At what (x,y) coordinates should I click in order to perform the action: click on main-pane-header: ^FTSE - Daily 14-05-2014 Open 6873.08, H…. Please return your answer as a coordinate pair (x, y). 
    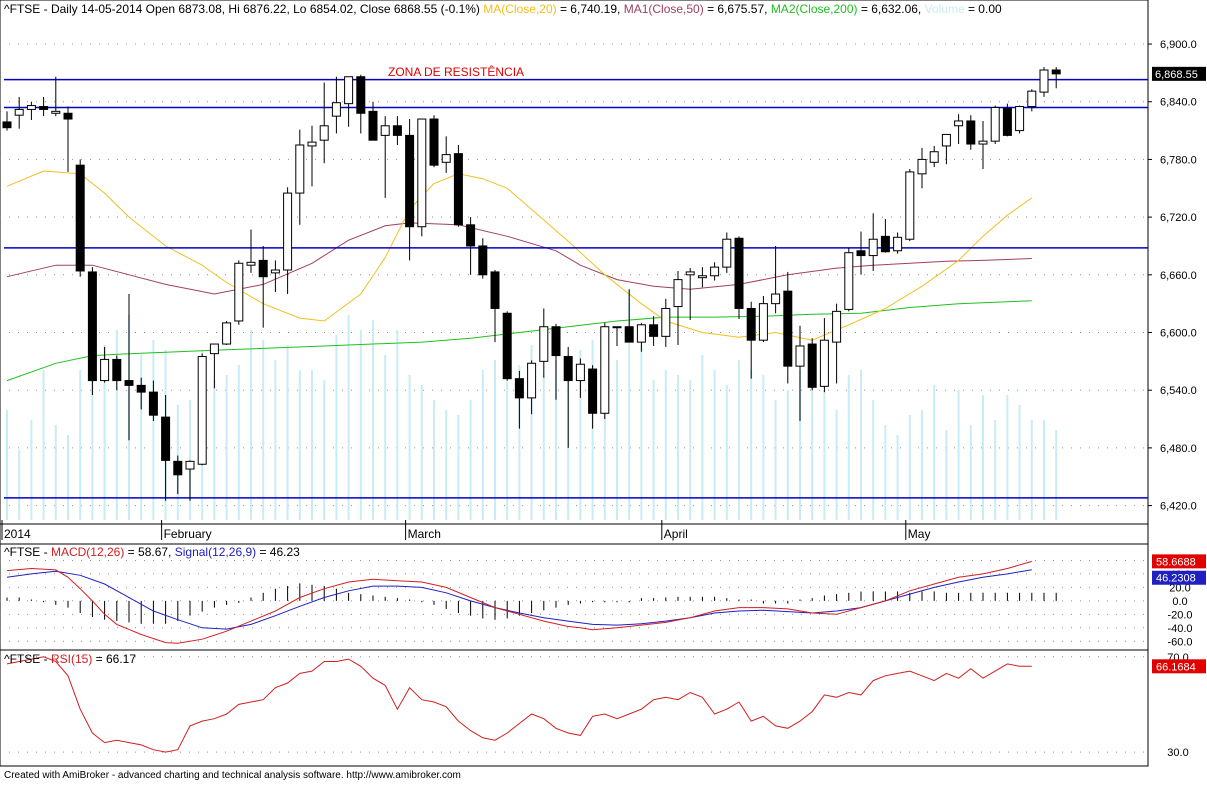
    Looking at the image, I should click on (503, 9).